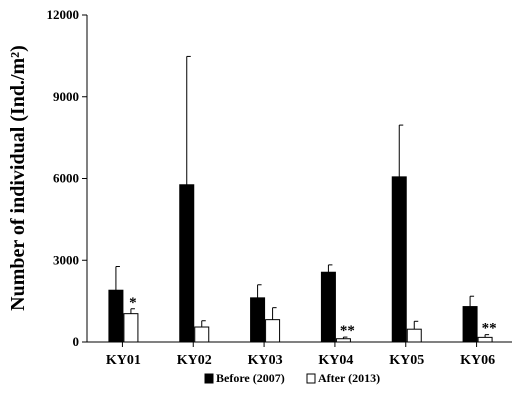  Describe the element at coordinates (250, 378) in the screenshot. I see `legend-label: Before (2007)` at that location.